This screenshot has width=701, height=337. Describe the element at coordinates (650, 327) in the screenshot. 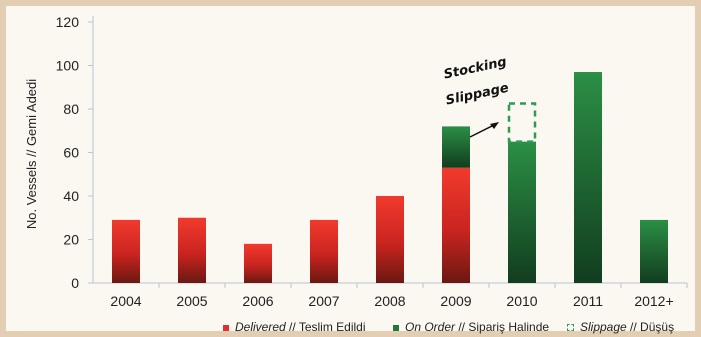

I see `legend-text-slippage: // Düşüş` at that location.